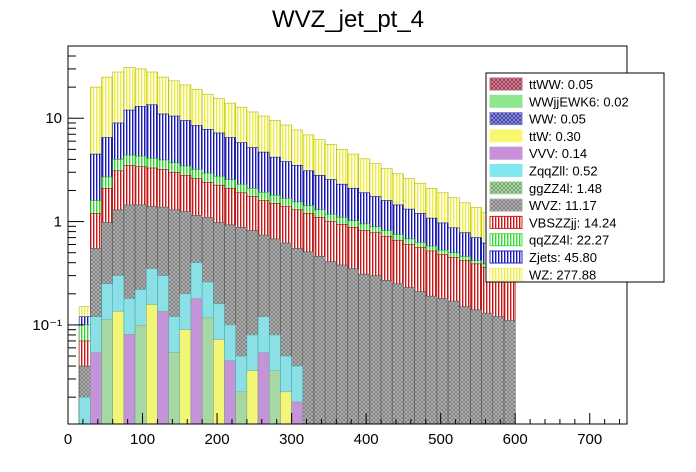 This screenshot has height=472, width=696. What do you see at coordinates (561, 84) in the screenshot?
I see `legend-label-ttWW: ttWW: 0.05` at bounding box center [561, 84].